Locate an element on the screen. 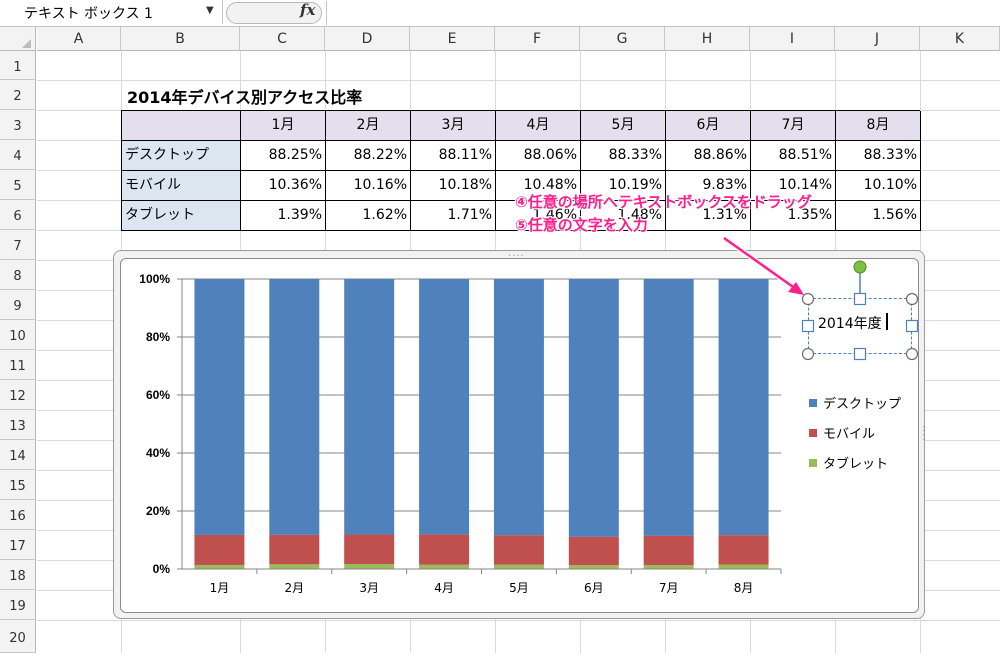 The image size is (1000, 658). text-box-content: 2014年度 is located at coordinates (850, 324).